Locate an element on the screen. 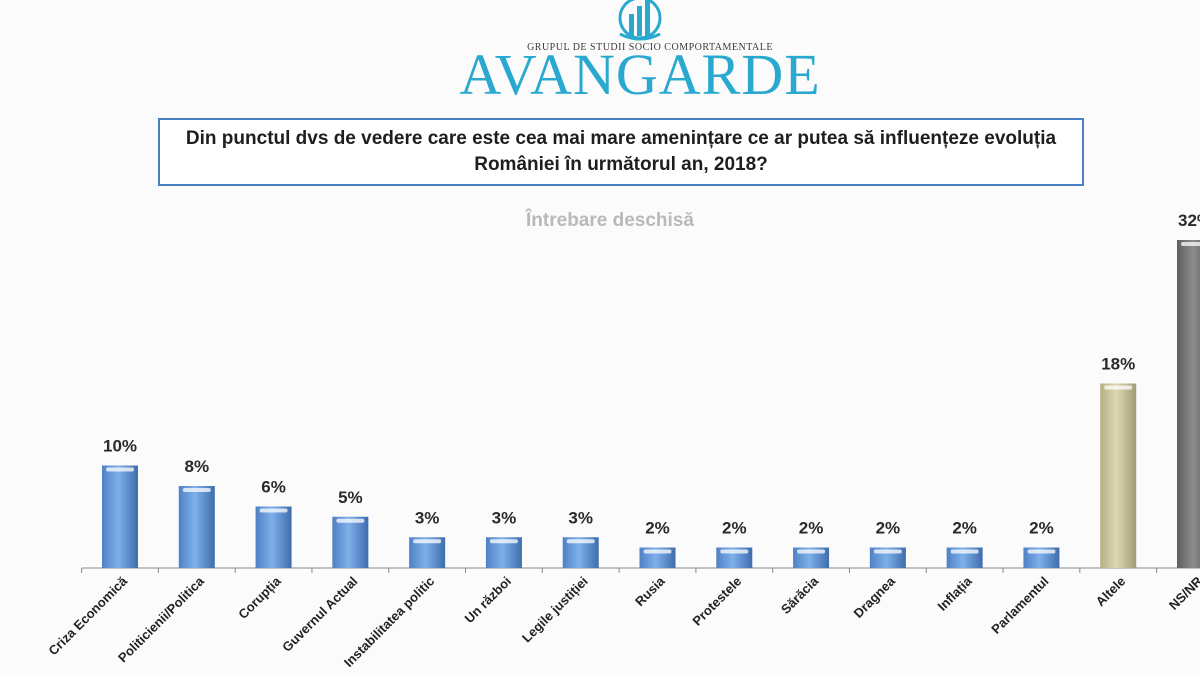  category-label-8: Protestele is located at coordinates (716, 601).